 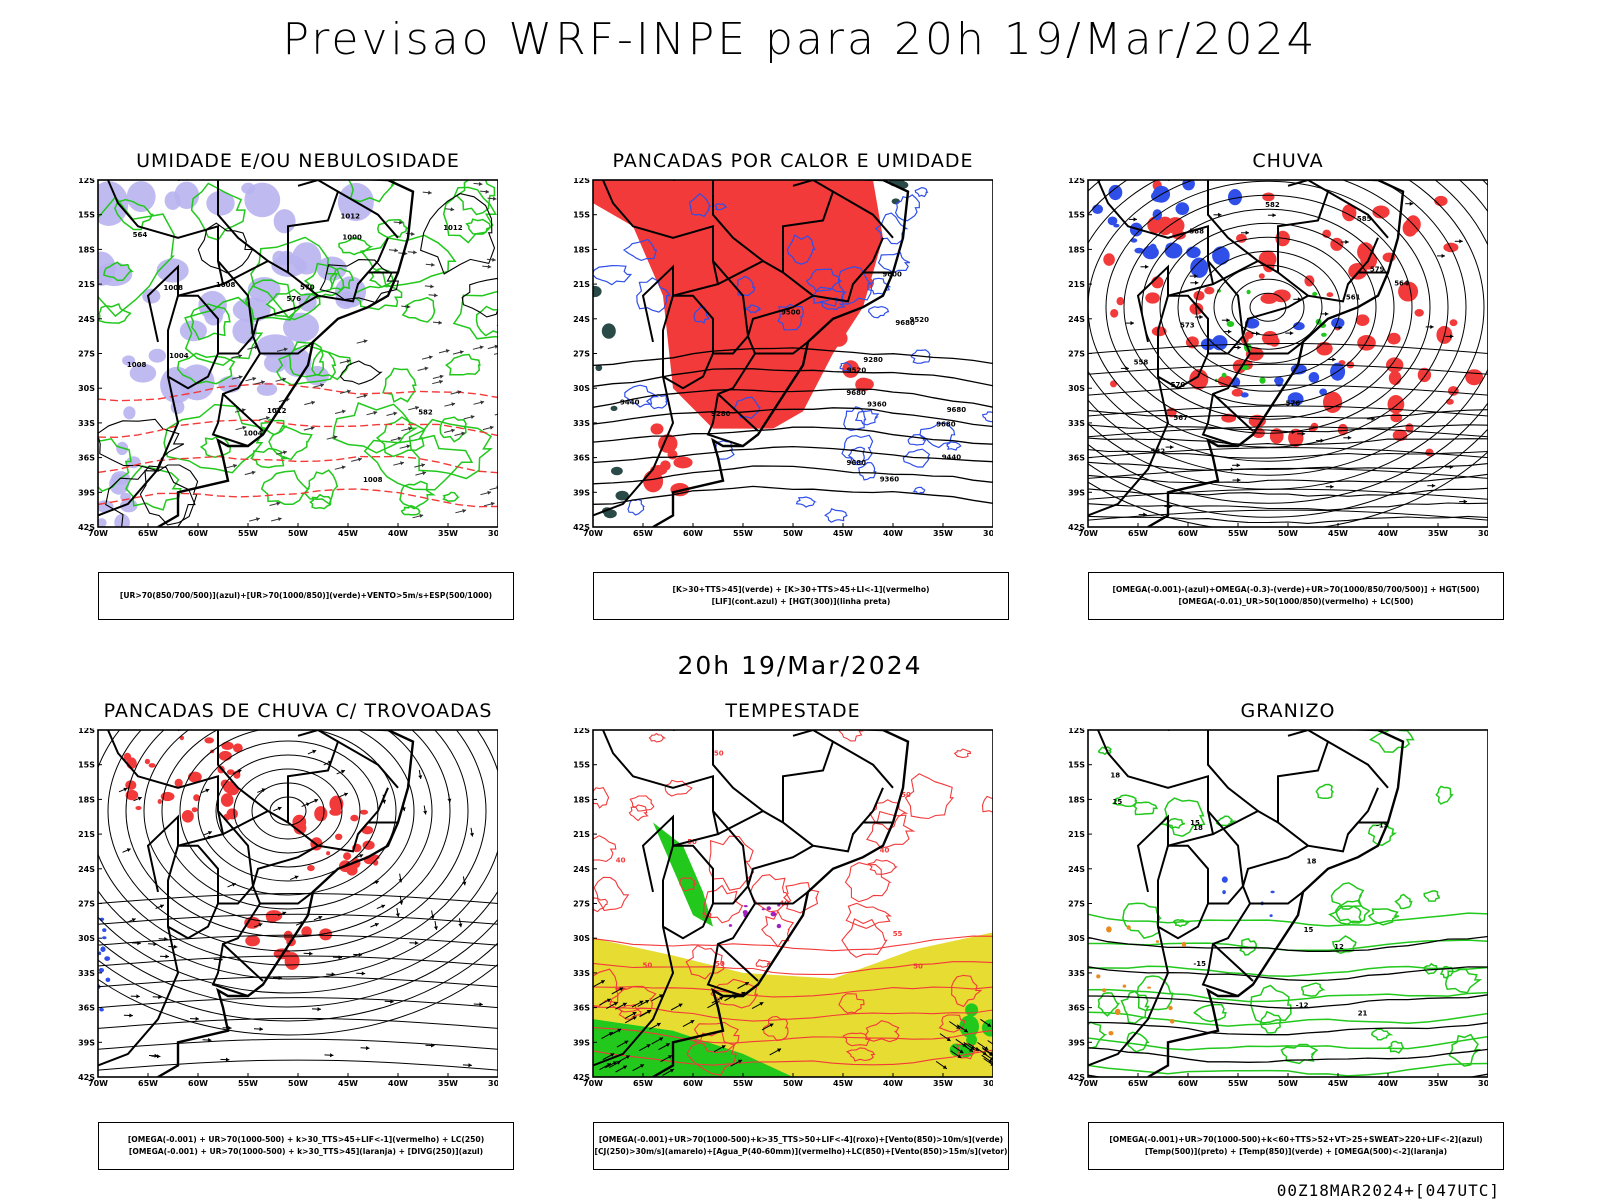 What do you see at coordinates (1118, 802) in the screenshot?
I see `contour-label: 15` at bounding box center [1118, 802].